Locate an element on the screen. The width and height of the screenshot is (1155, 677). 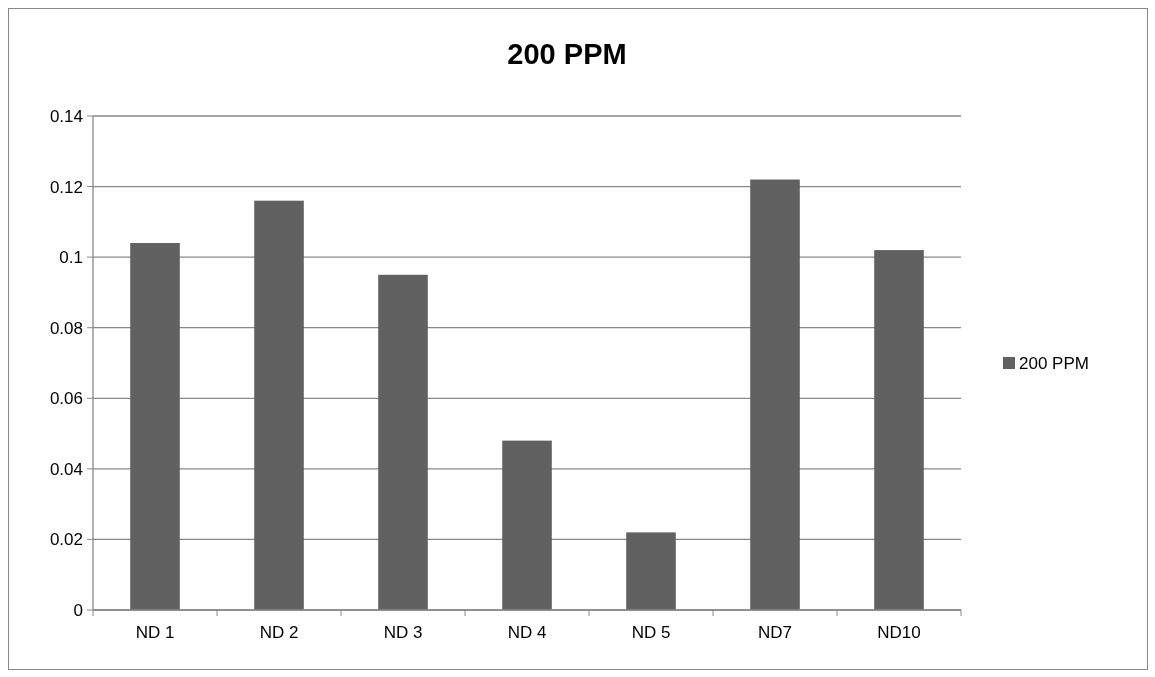
y-tick-label: 0.06 is located at coordinates (66, 399).